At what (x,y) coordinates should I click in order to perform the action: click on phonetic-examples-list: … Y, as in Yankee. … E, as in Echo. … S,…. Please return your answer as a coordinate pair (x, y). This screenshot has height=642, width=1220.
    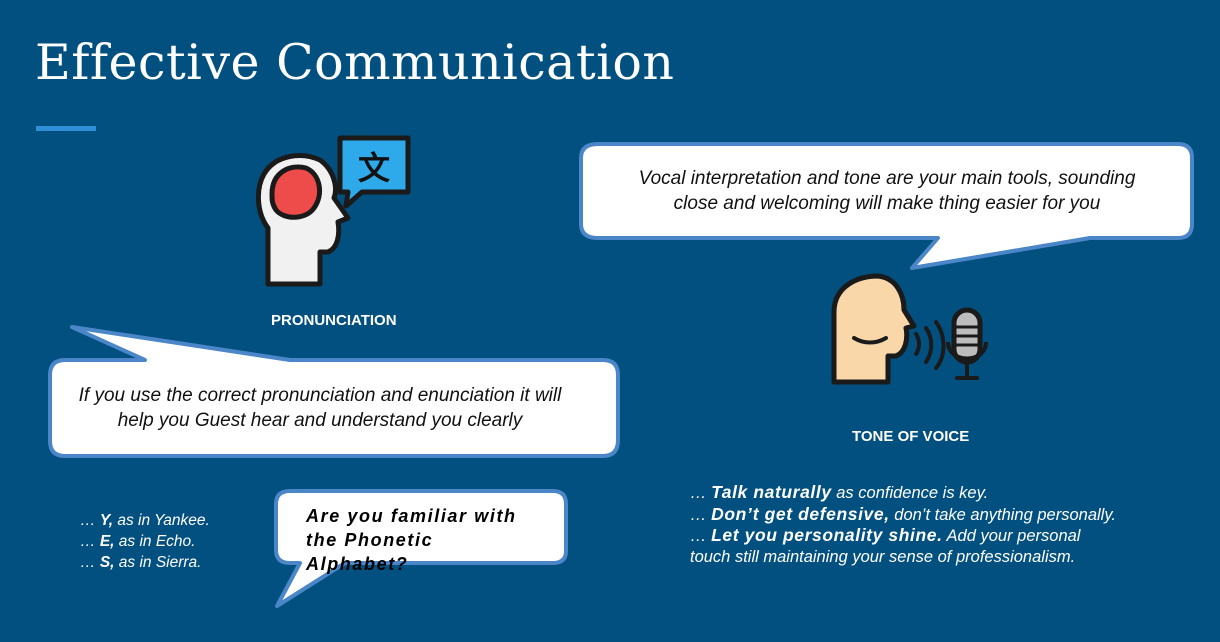
    Looking at the image, I should click on (145, 541).